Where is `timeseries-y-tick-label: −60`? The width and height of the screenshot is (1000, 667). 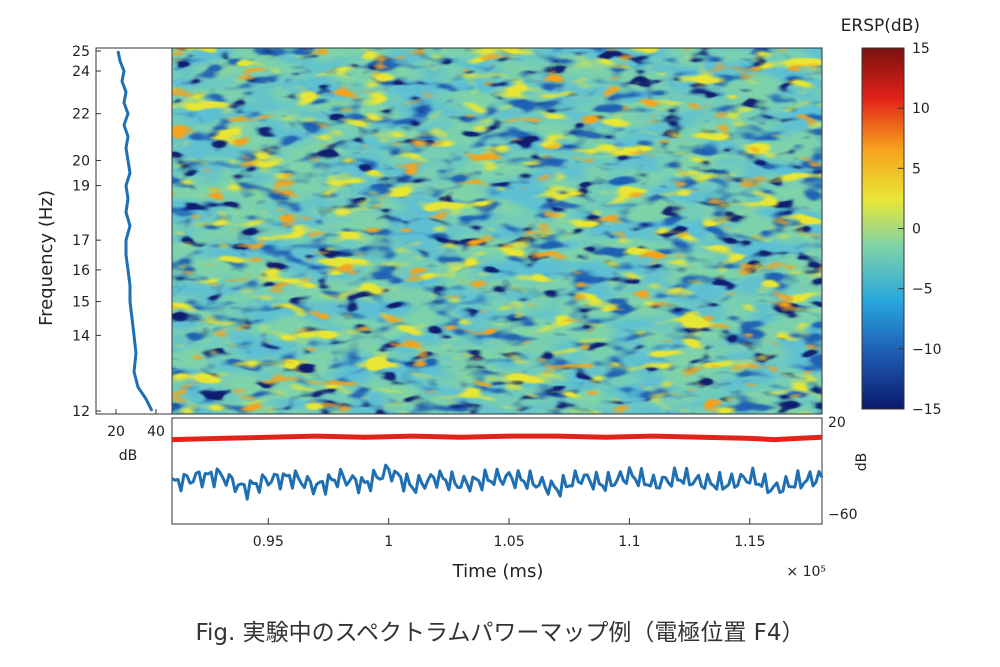
timeseries-y-tick-label: −60 is located at coordinates (843, 515).